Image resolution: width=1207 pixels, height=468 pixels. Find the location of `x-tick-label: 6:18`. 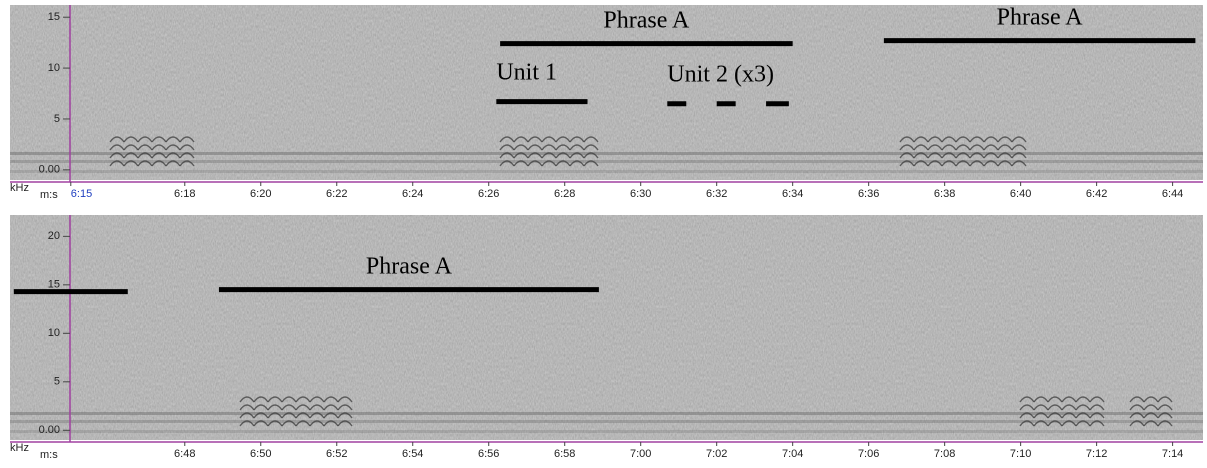

x-tick-label: 6:18 is located at coordinates (184, 194).